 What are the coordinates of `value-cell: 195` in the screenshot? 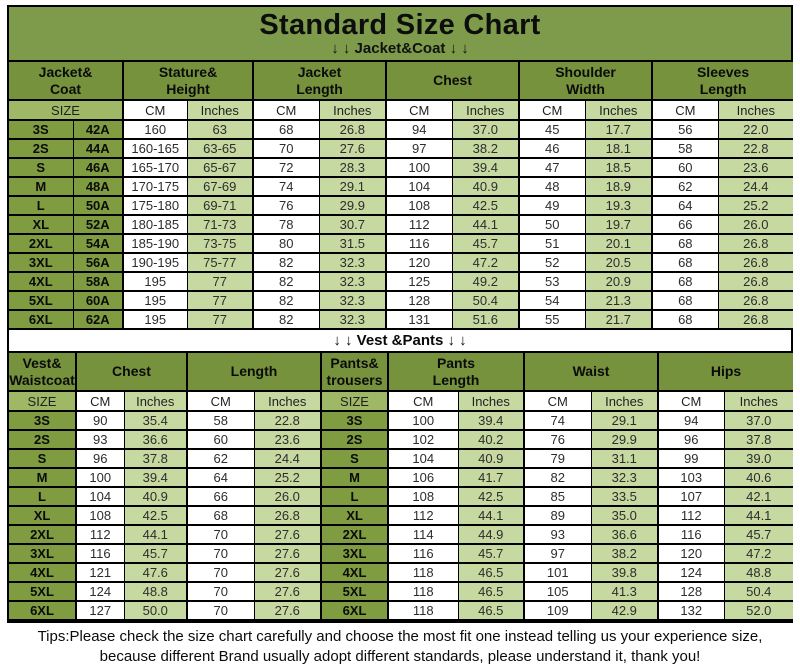 It's located at (155, 282).